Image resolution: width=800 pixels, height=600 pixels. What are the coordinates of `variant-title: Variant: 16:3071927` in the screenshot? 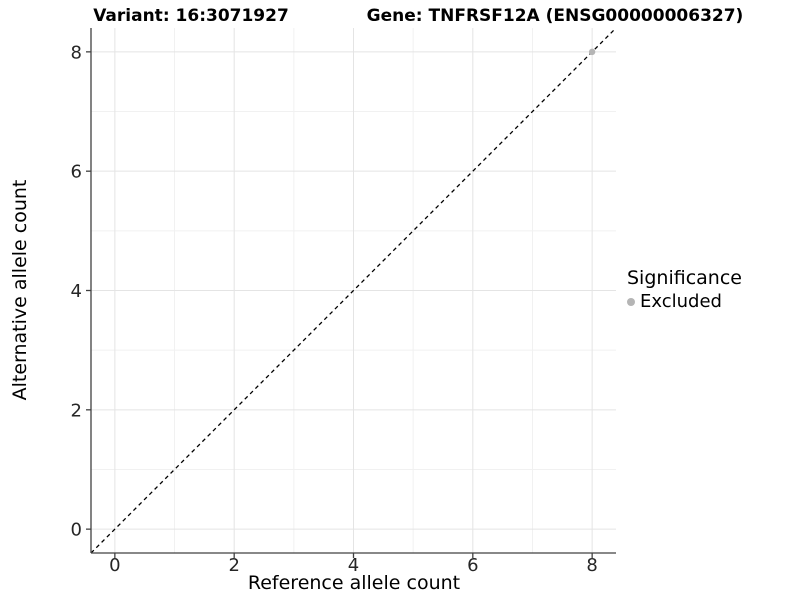 It's located at (191, 16).